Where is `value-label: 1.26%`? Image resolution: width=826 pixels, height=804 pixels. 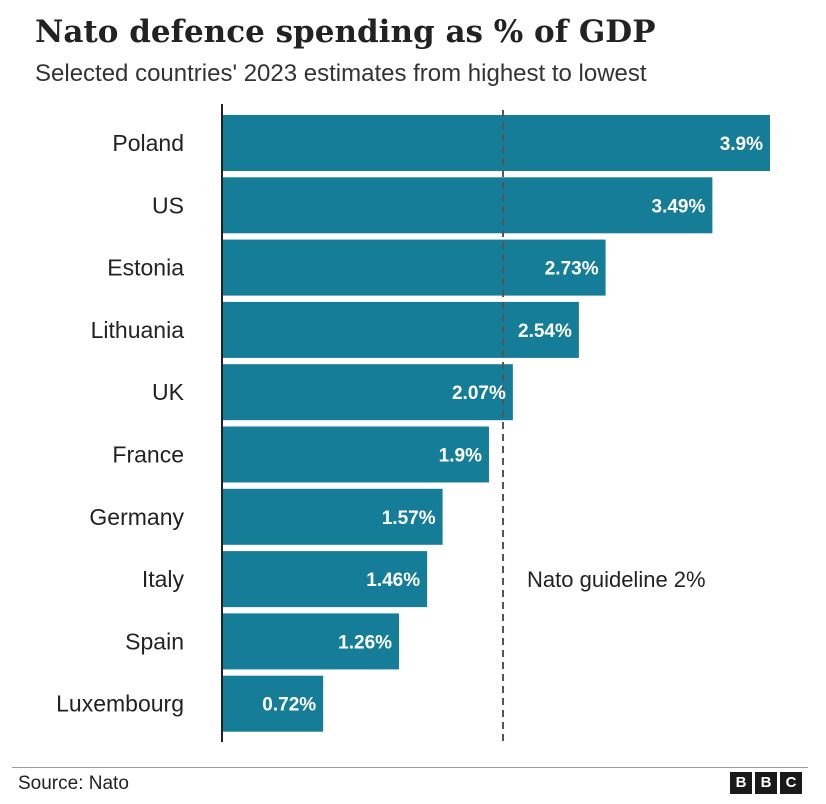 value-label: 1.26% is located at coordinates (365, 642).